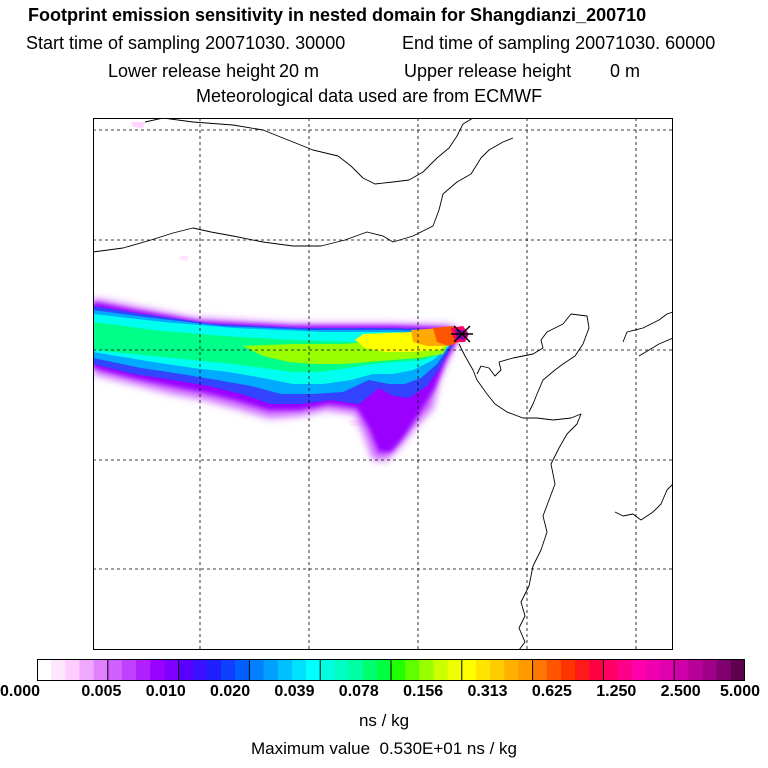 The image size is (768, 768). Describe the element at coordinates (423, 691) in the screenshot. I see `colorbar-tick-label: 0.156` at that location.